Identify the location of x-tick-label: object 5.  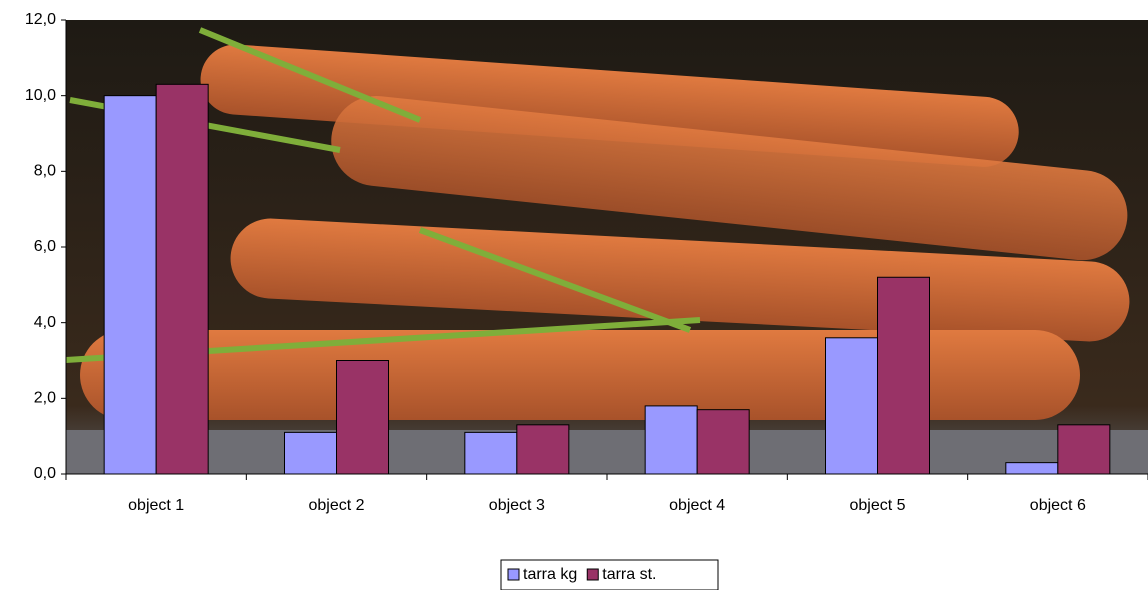
(877, 505).